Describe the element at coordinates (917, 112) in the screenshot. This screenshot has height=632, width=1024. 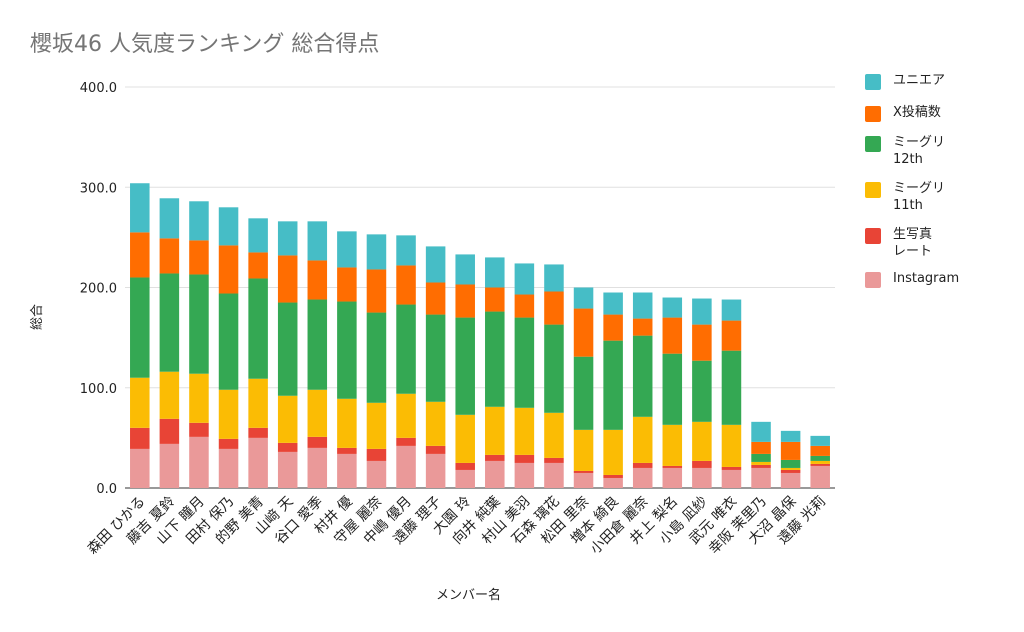
I see `legend-label: X投稿数` at that location.